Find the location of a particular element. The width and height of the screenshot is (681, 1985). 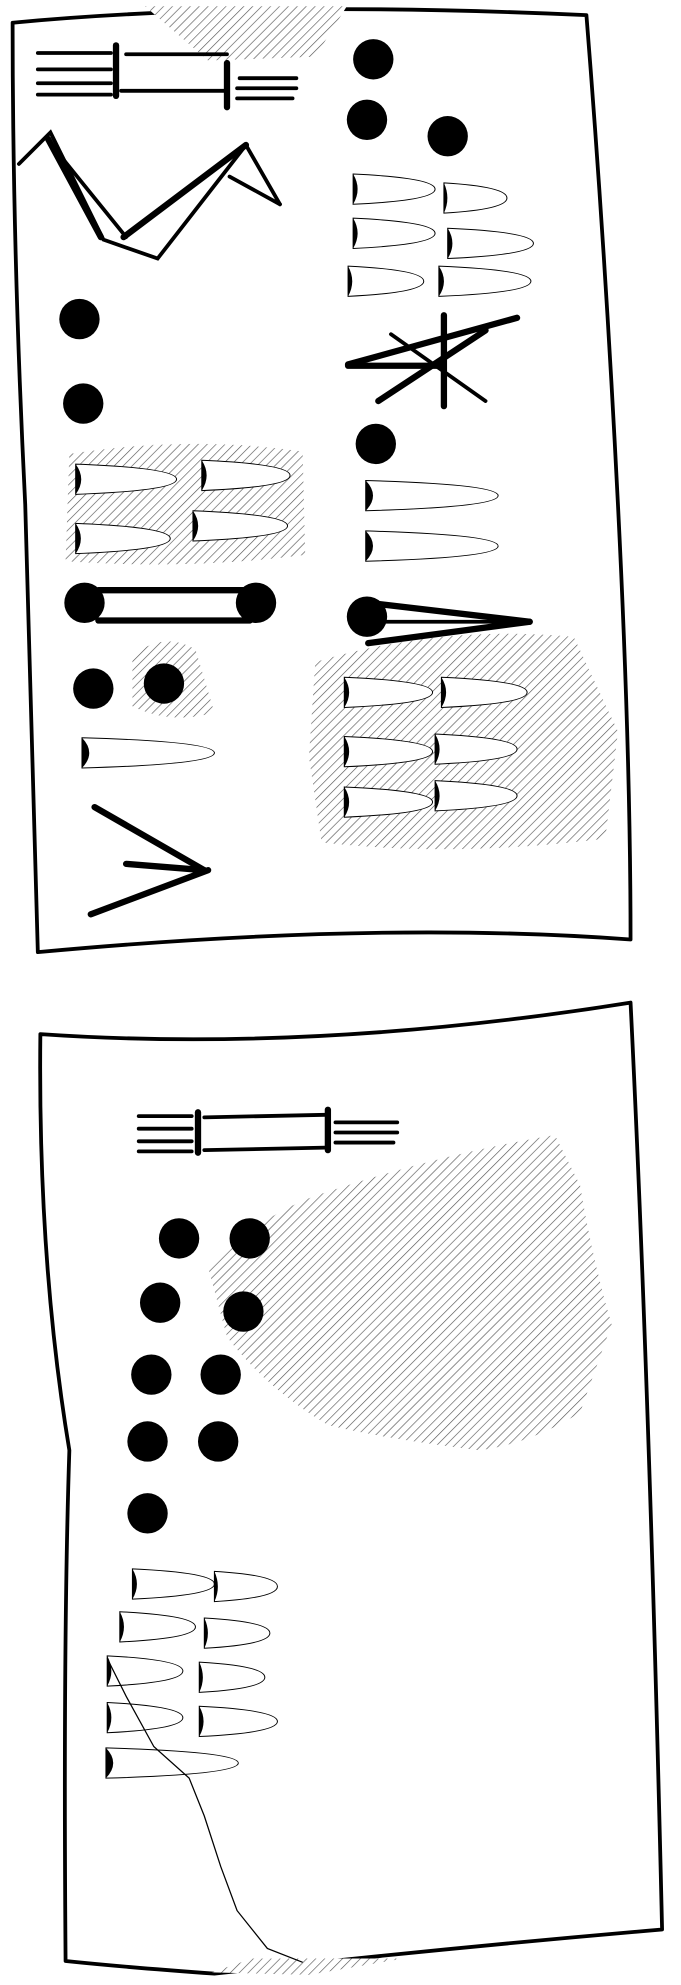

numeral-wedges is located at coordinates (192, 1673).